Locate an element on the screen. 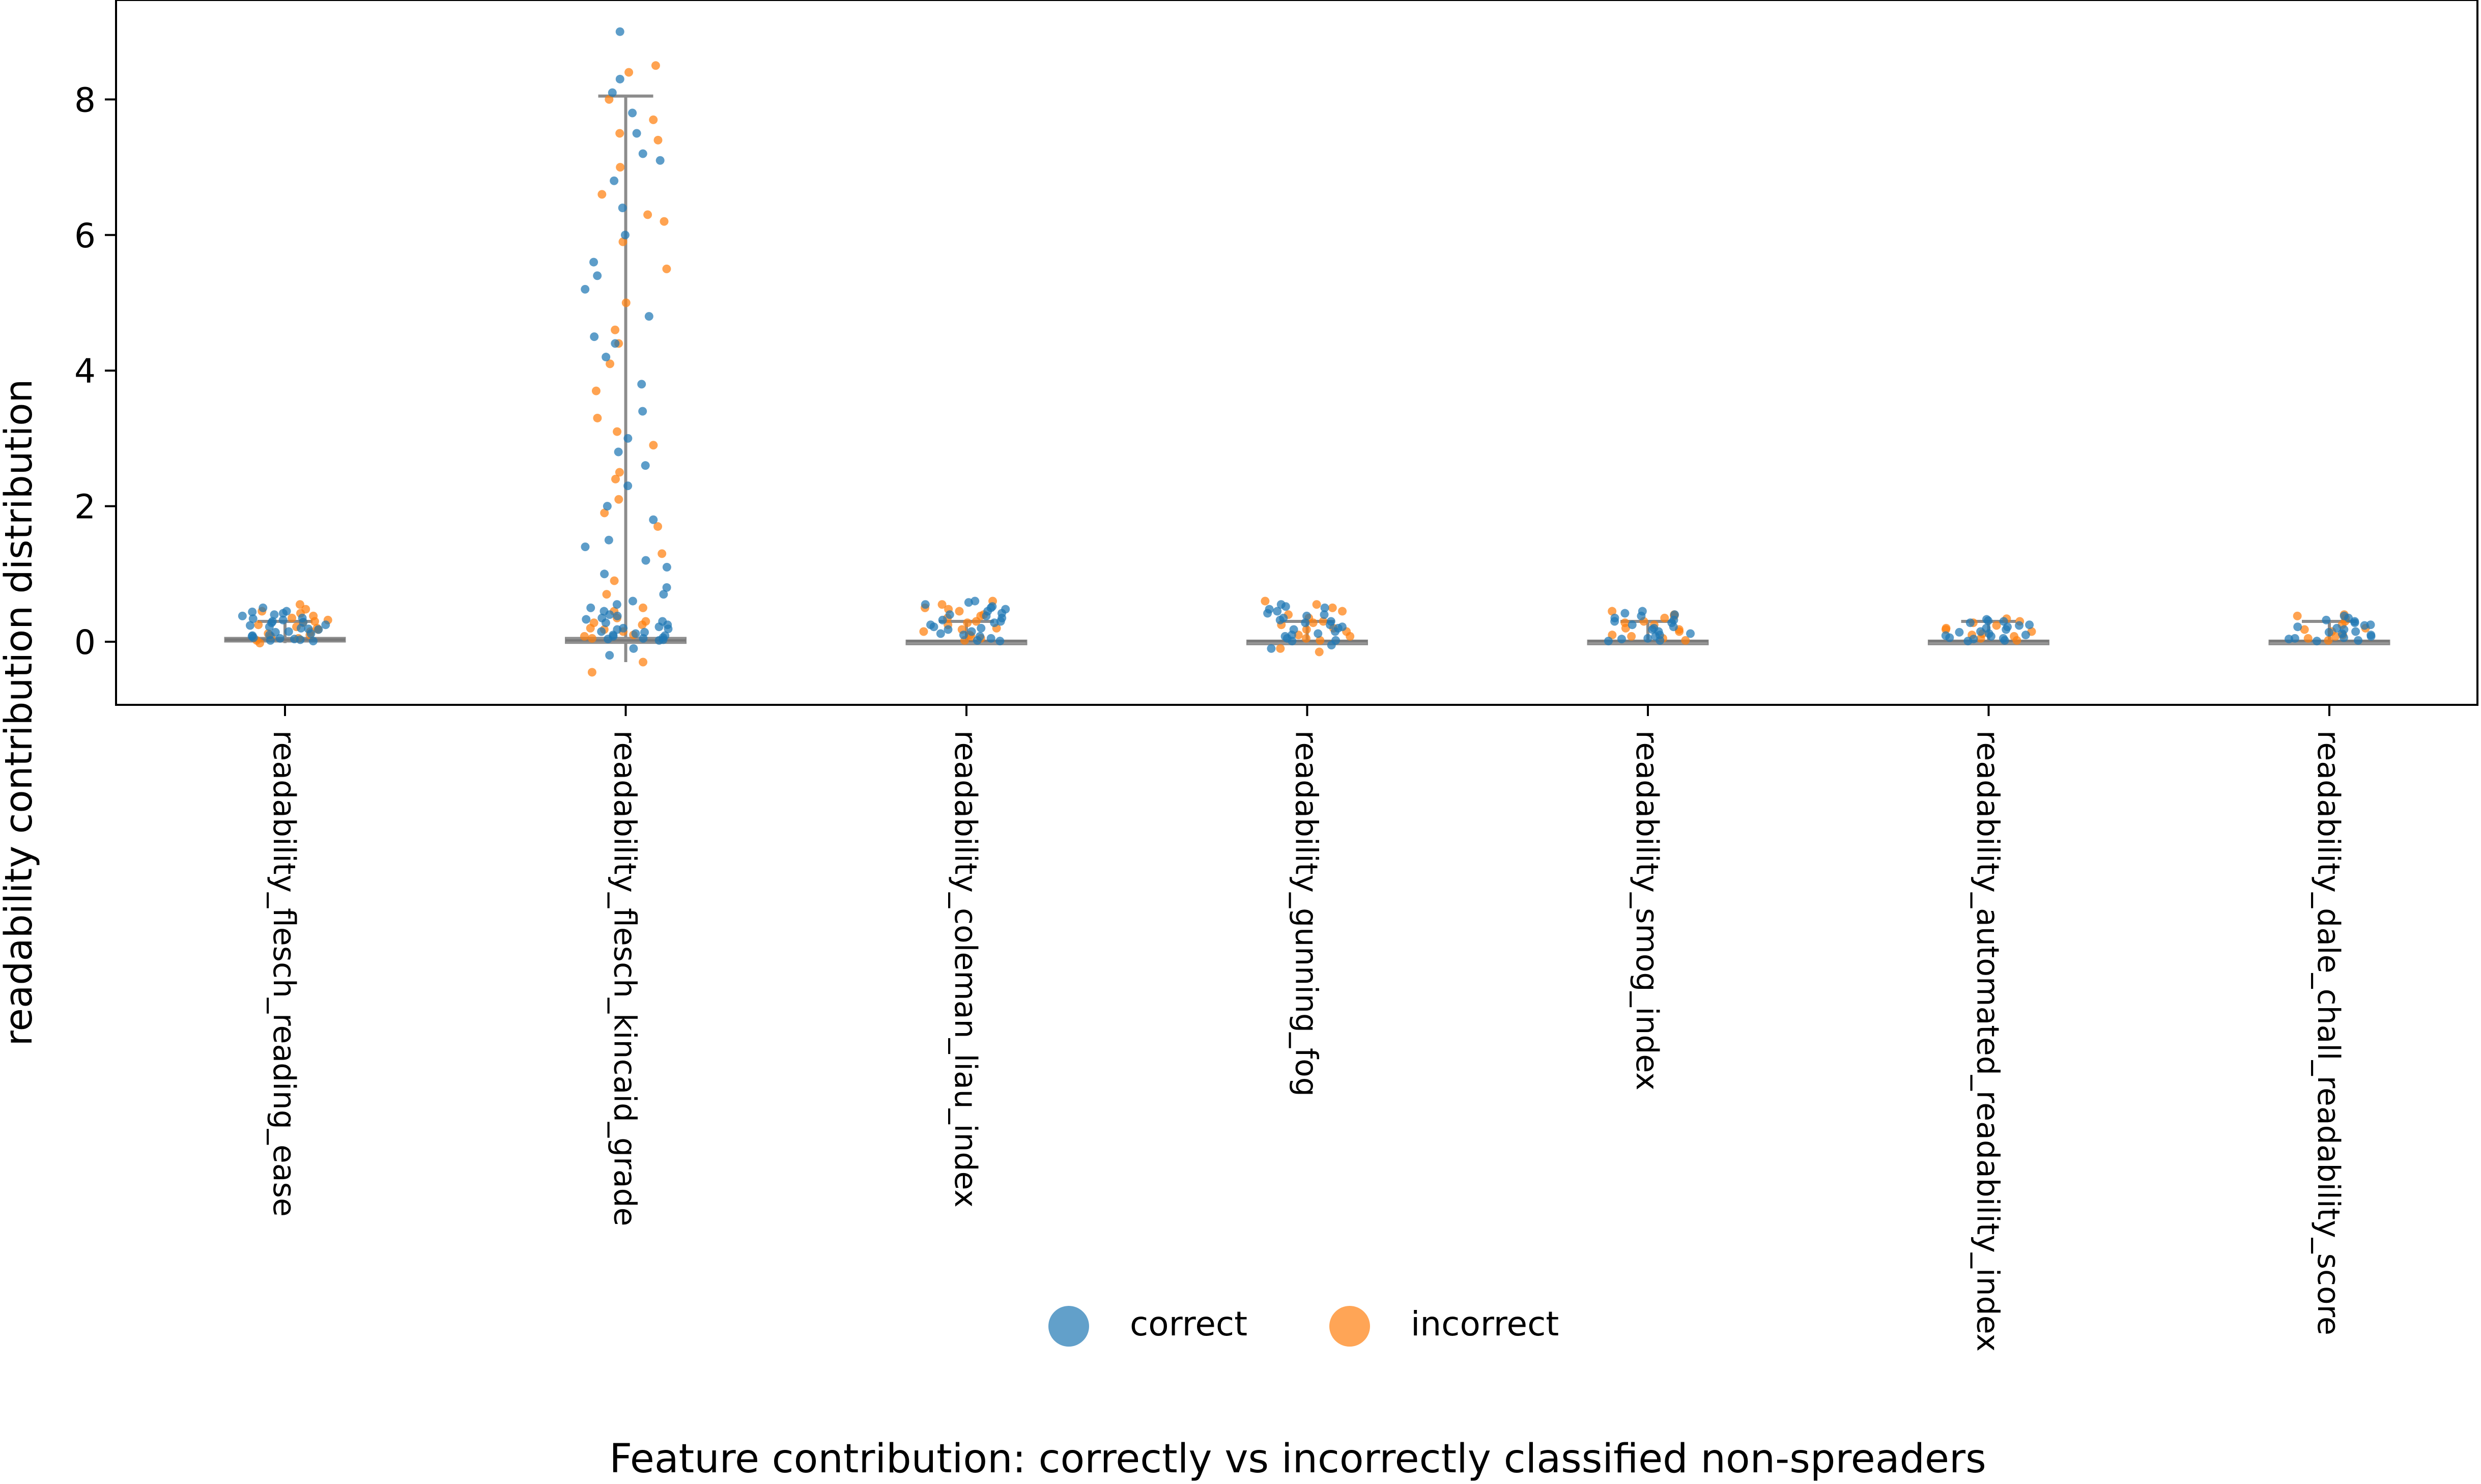 Image resolution: width=2481 pixels, height=1484 pixels. x-tick-label: readability_coleman_liau_index is located at coordinates (965, 969).